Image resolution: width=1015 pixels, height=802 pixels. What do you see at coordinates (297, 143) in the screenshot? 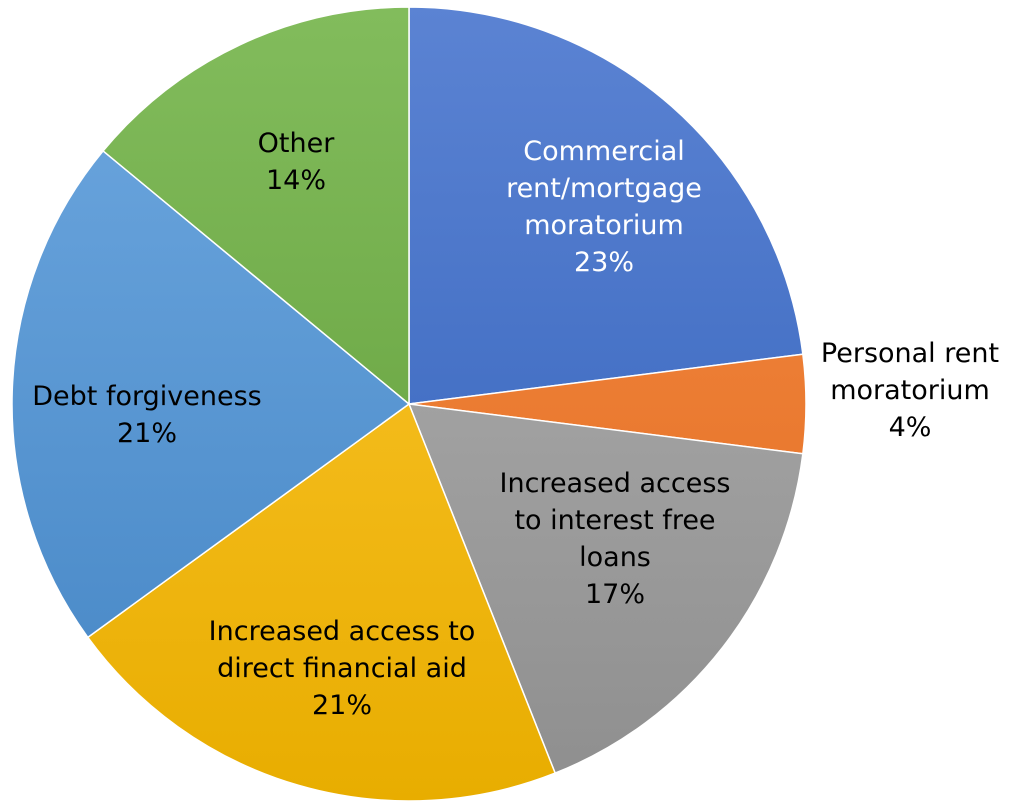
I see `slice-category-label: Other` at bounding box center [297, 143].